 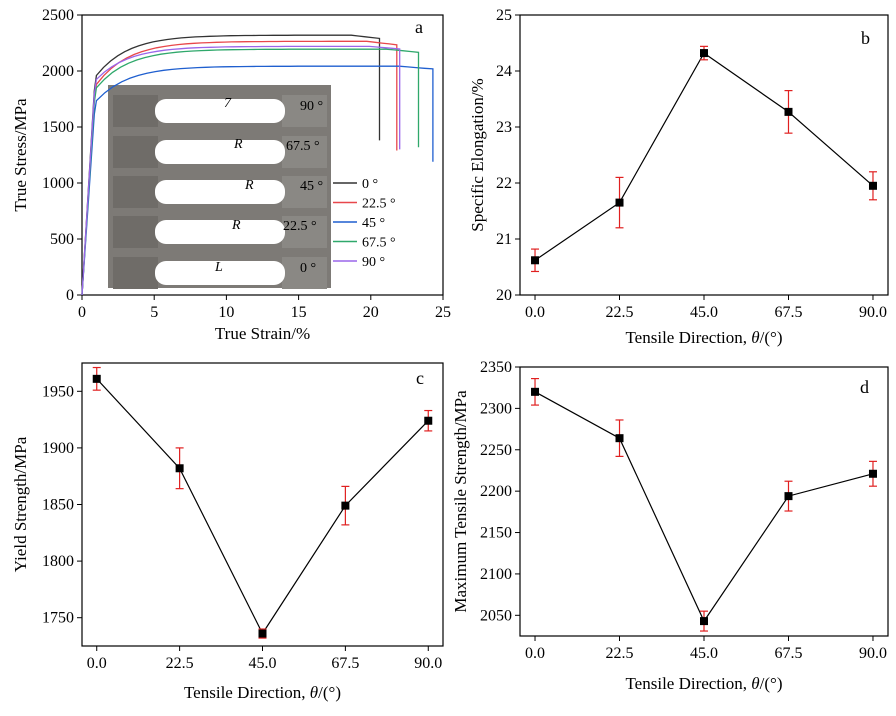 What do you see at coordinates (308, 268) in the screenshot?
I see `photo-angle-label: 0 °` at bounding box center [308, 268].